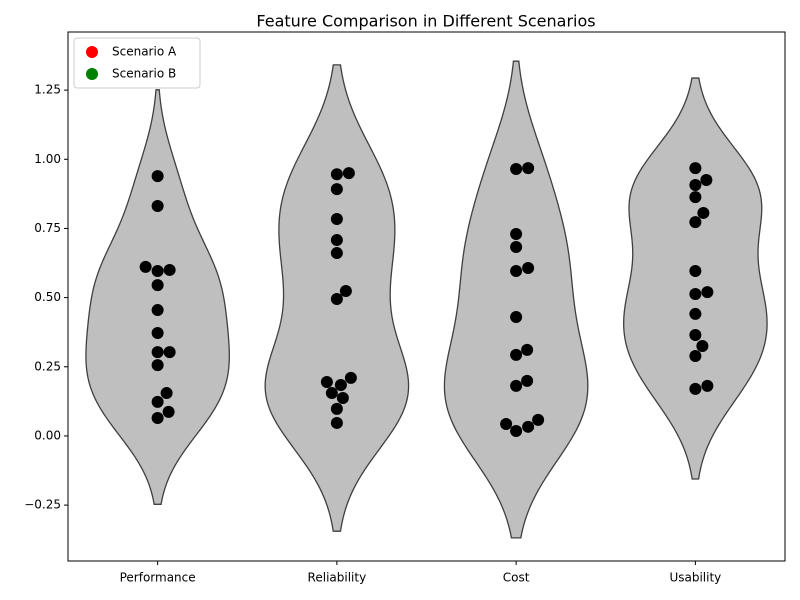 This screenshot has height=600, width=800. Describe the element at coordinates (42, 505) in the screenshot. I see `y-tick-label: −0.25` at that location.